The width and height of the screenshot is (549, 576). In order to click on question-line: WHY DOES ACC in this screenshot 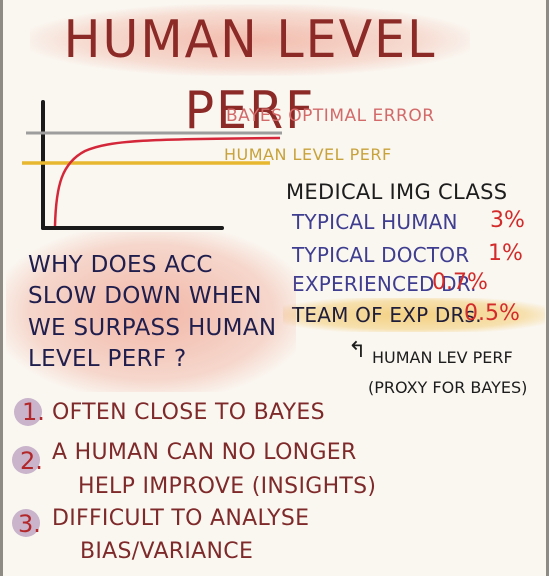, I will do `click(120, 265)`.